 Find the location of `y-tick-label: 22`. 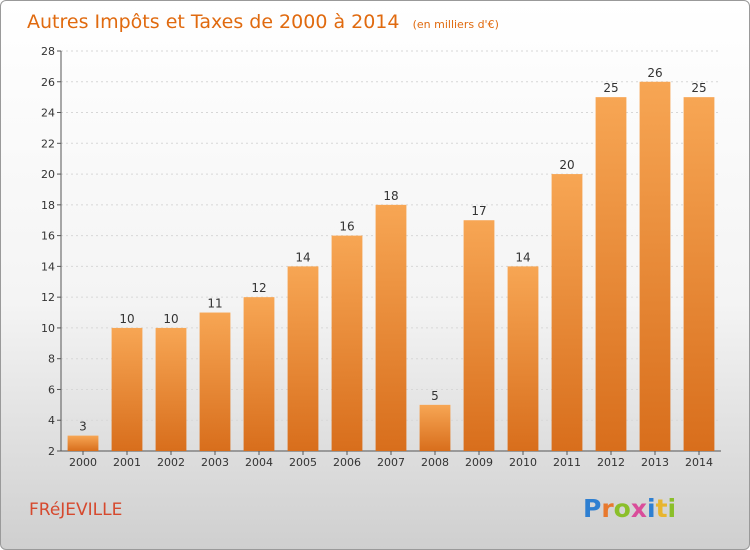

y-tick-label: 22 is located at coordinates (48, 143).